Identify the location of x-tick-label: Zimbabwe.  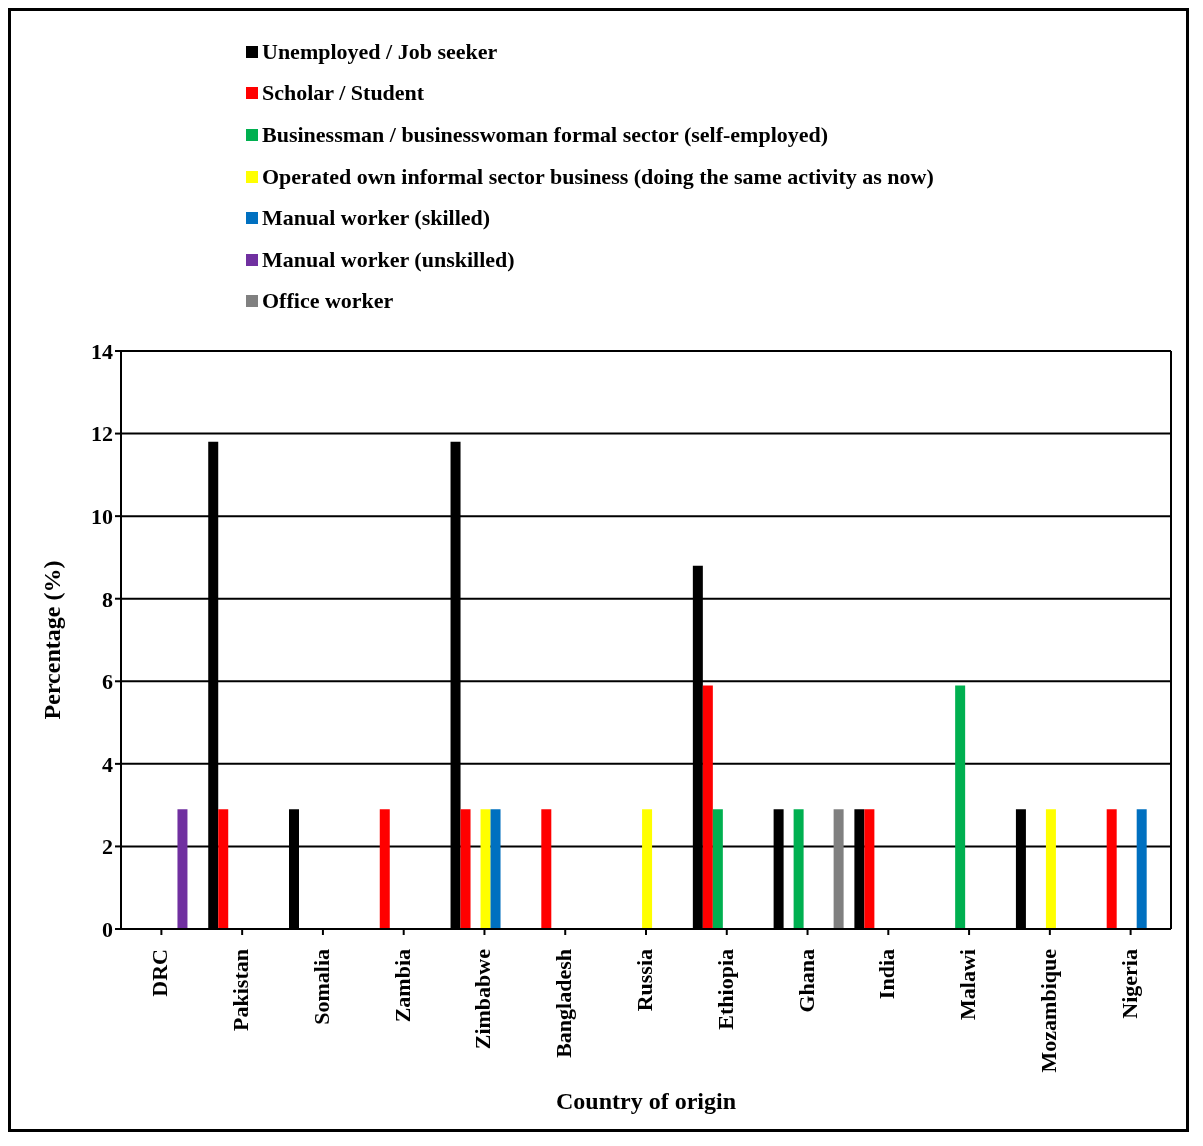
(483, 999).